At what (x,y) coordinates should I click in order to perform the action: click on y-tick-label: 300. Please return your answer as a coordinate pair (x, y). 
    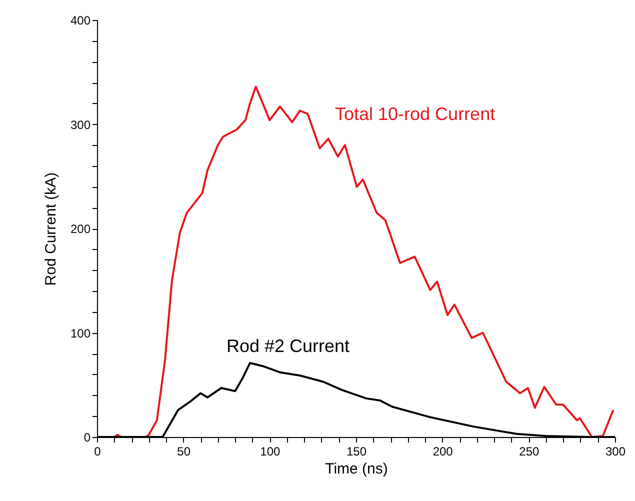
    Looking at the image, I should click on (80, 125).